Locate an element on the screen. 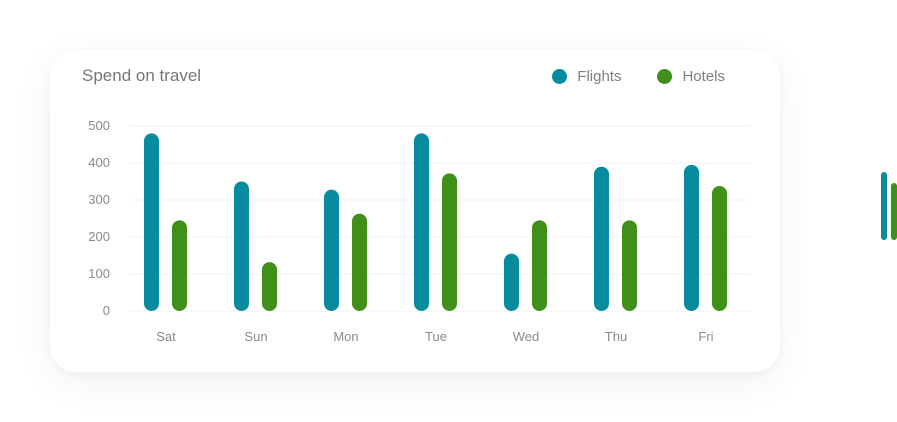 The height and width of the screenshot is (422, 897). y-axis-ticks: 0 100 200 300 400 500 is located at coordinates (99, 218).